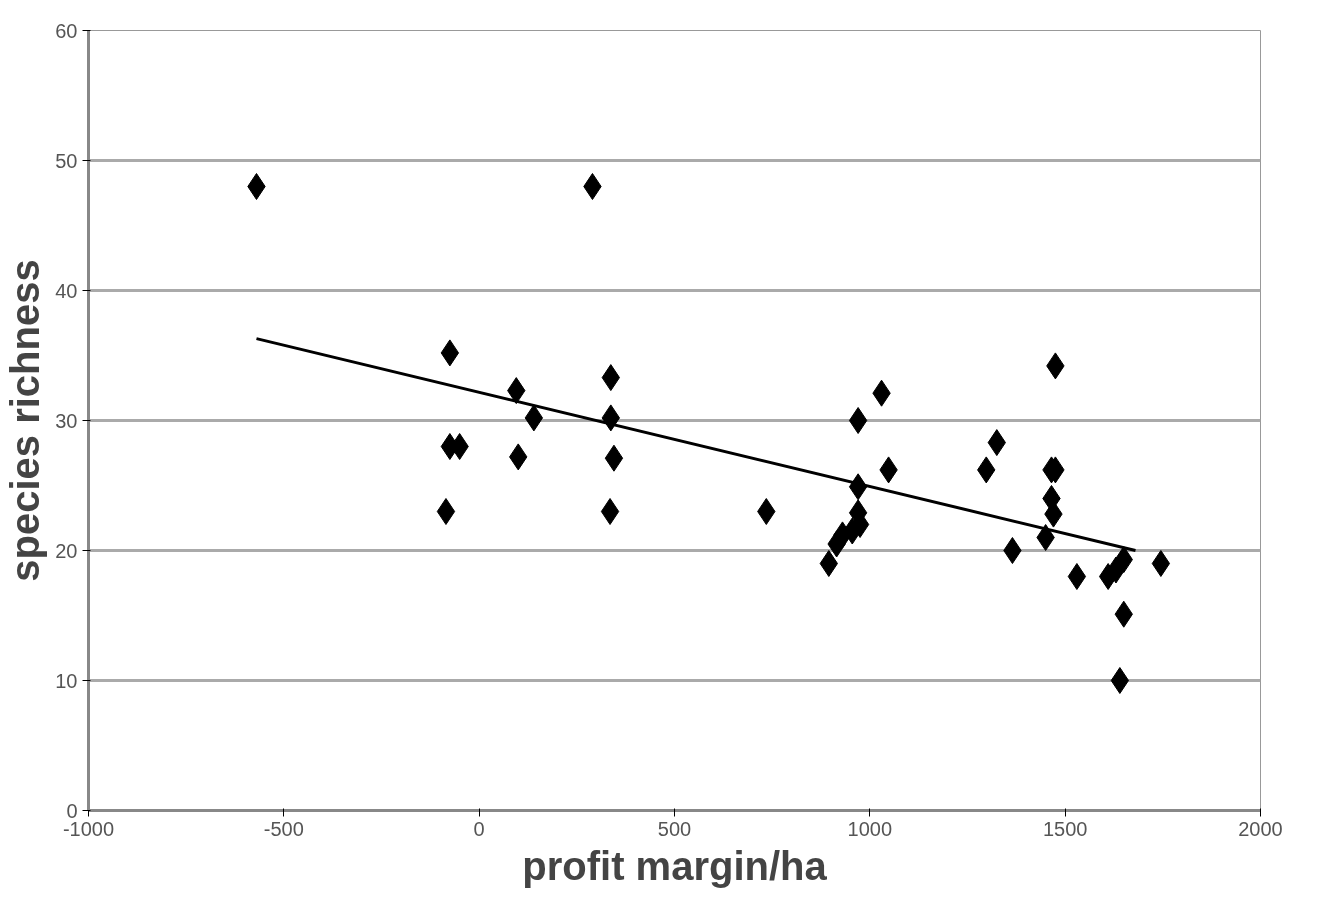  I want to click on y-tick-label: 10, so click(66, 680).